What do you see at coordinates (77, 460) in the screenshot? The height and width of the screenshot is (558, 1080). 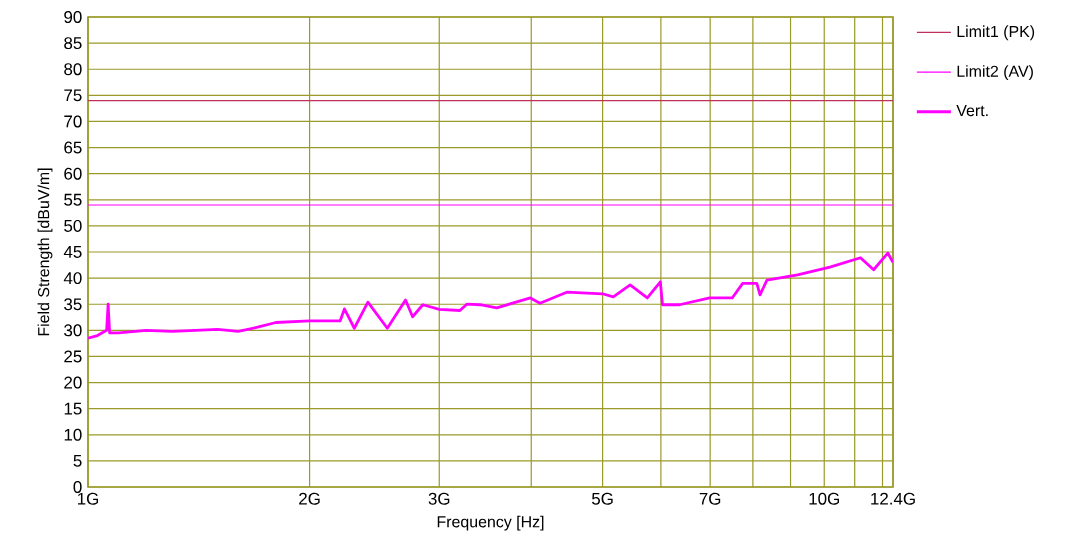 I see `y-tick-label: 5` at bounding box center [77, 460].